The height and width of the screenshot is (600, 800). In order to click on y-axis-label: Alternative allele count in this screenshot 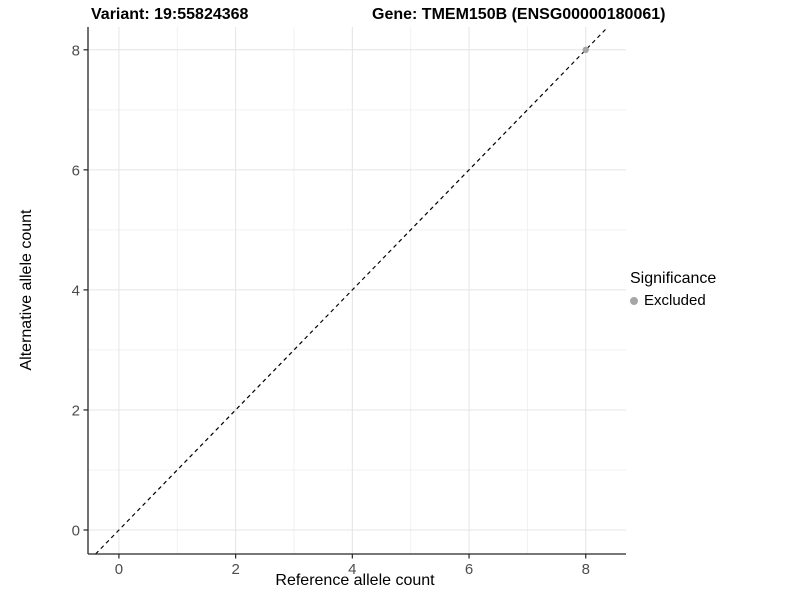, I will do `click(26, 290)`.